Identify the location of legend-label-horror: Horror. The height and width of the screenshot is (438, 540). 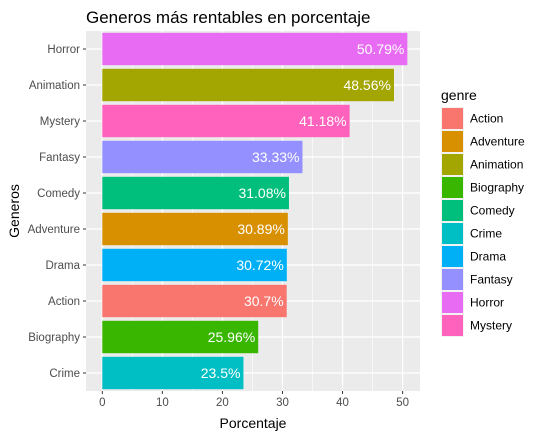
(487, 303).